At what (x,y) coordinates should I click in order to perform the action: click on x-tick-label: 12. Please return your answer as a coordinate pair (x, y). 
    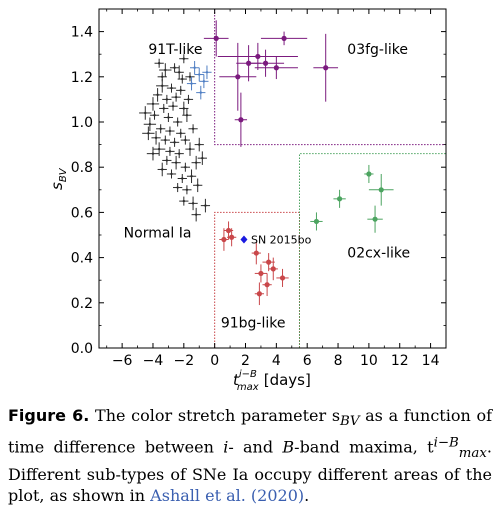
    Looking at the image, I should click on (400, 361).